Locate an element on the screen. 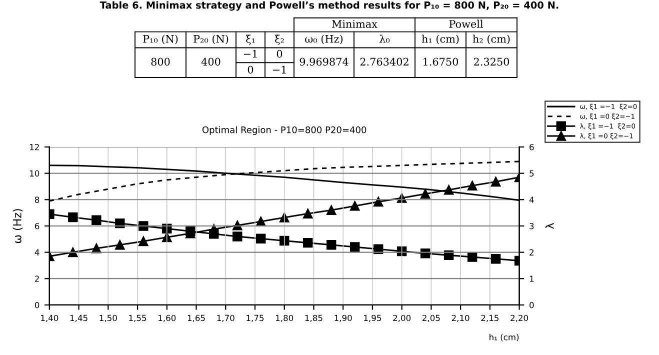 This screenshot has width=659, height=355. y2-tick-label: 1 is located at coordinates (532, 279).